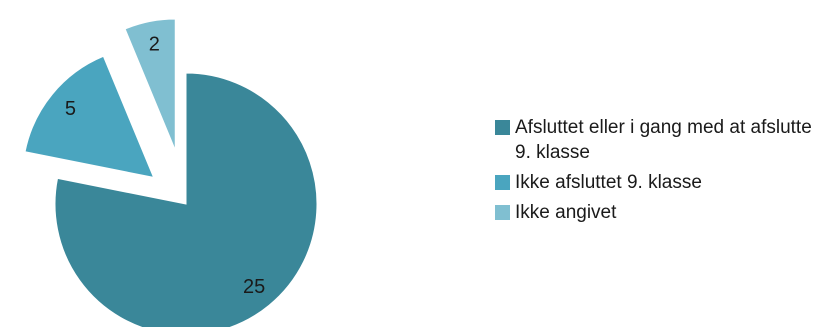 This screenshot has height=327, width=822. What do you see at coordinates (608, 182) in the screenshot?
I see `legend-label-not-completed: Ikke afsluttet 9. klasse` at bounding box center [608, 182].